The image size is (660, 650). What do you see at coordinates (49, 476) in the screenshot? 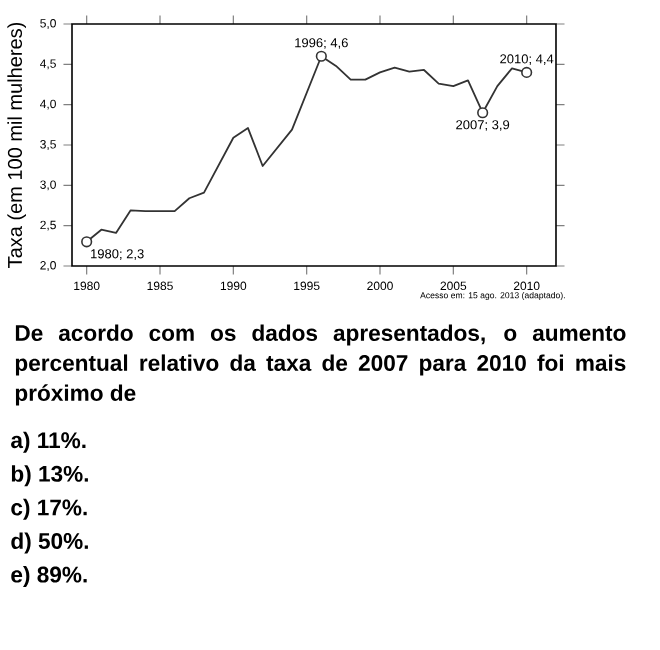
I see `text: b) 13%.` at bounding box center [49, 476].